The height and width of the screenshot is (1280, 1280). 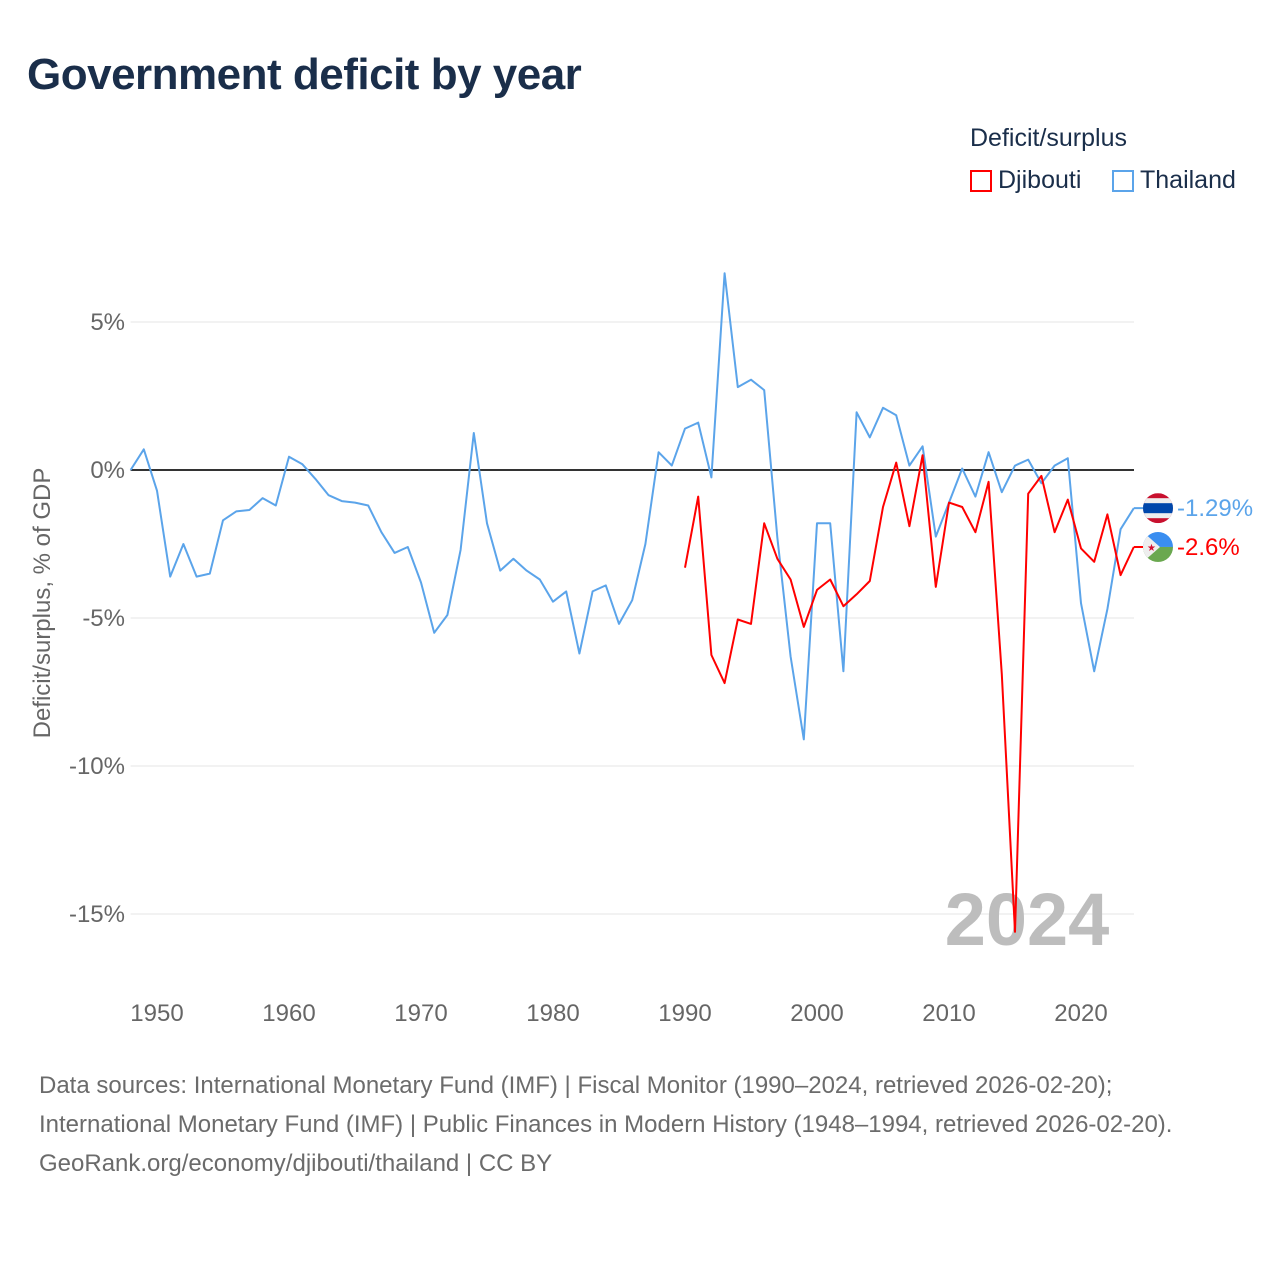 What do you see at coordinates (684, 1013) in the screenshot?
I see `x-tick-label: 1990` at bounding box center [684, 1013].